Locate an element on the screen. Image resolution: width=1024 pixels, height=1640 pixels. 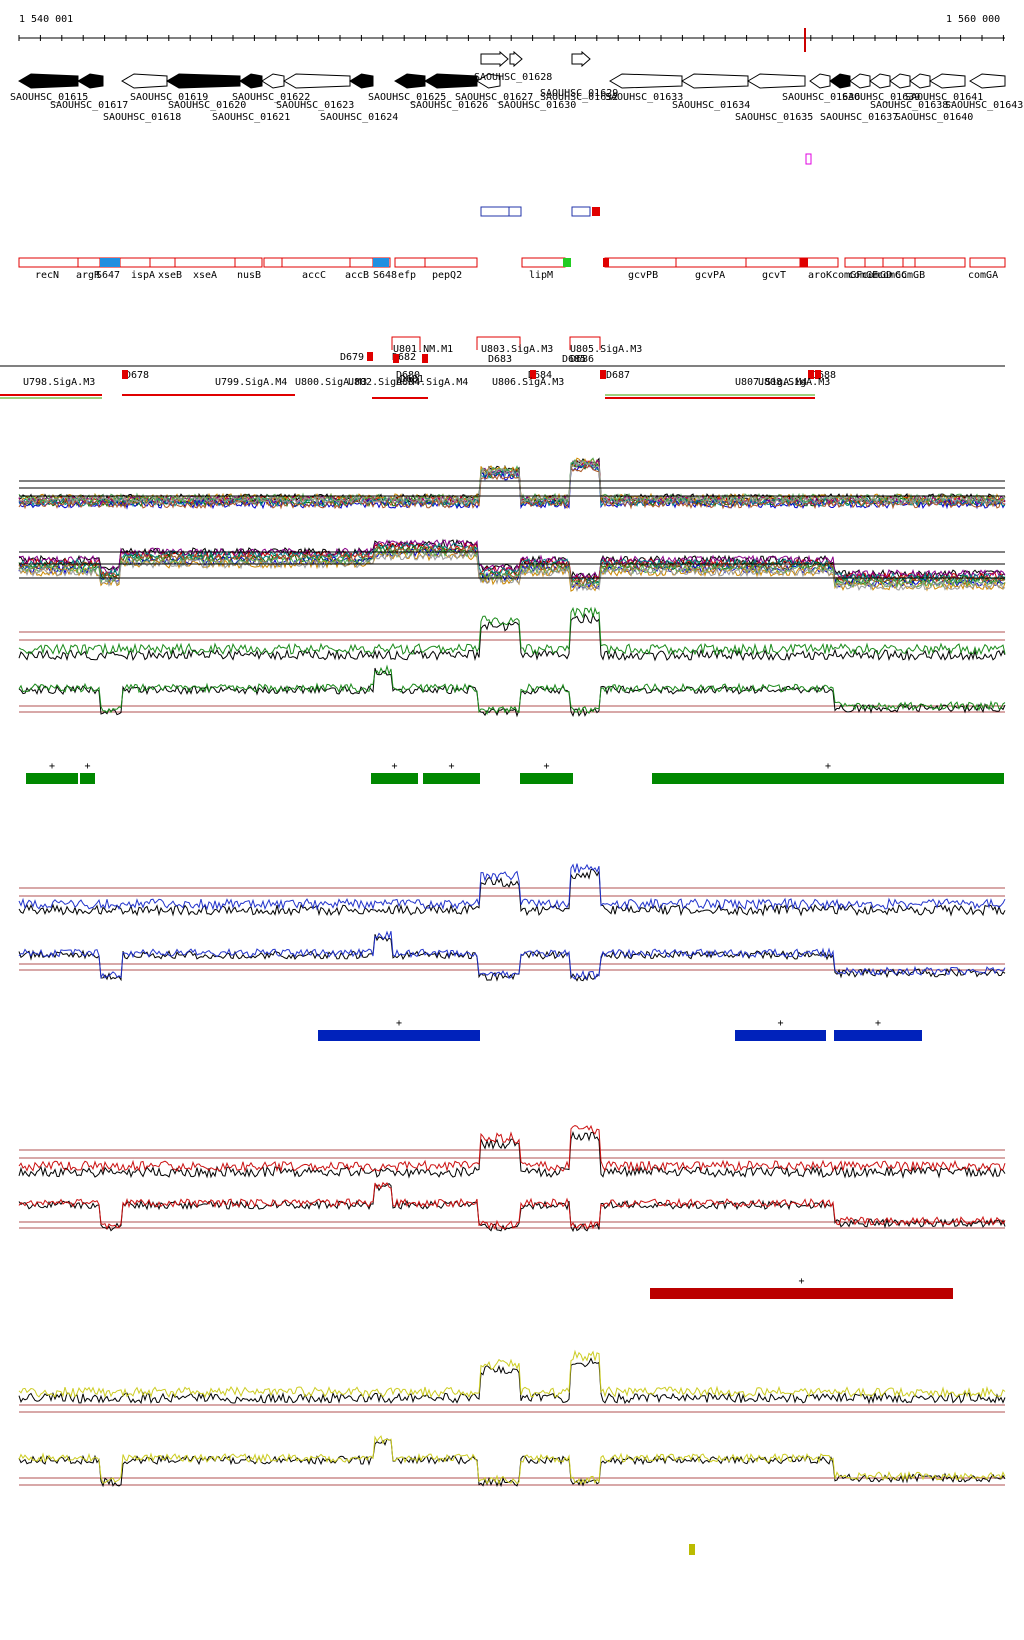
feature-bottom-label: U808.SigA.M3 is located at coordinates (794, 382).